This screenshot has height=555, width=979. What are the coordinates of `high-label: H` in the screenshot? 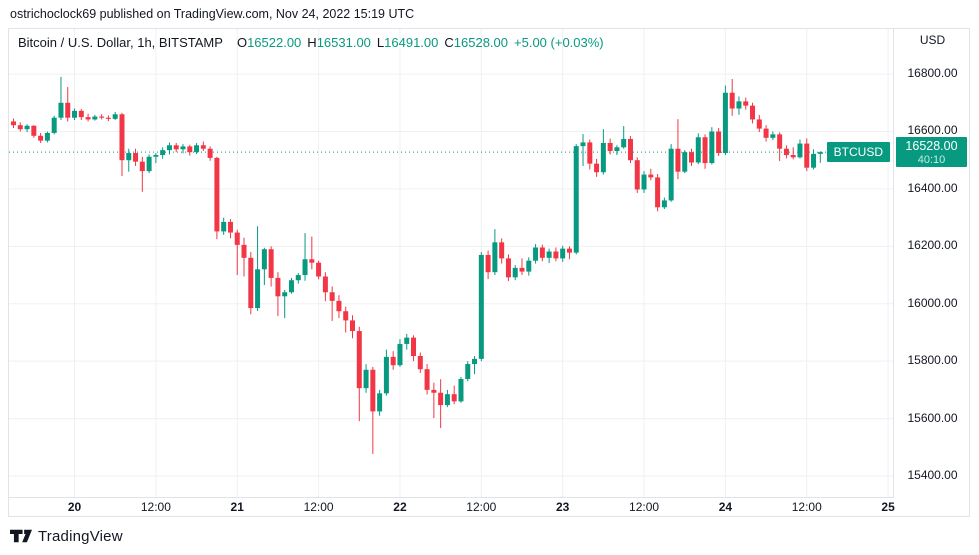 It's located at (312, 42).